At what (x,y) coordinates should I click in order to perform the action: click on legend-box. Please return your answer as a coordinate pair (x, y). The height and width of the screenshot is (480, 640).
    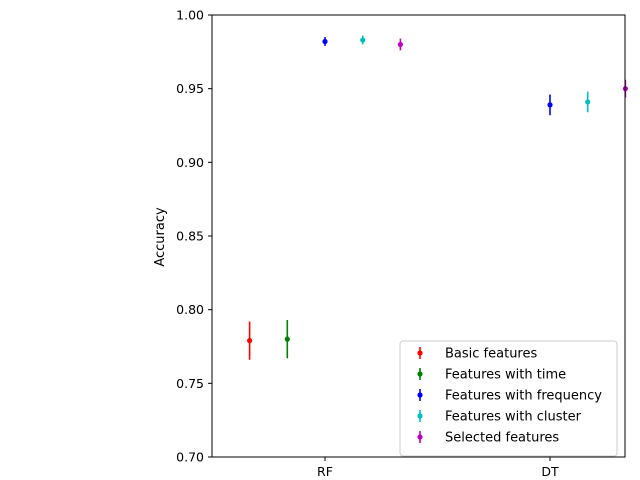
    Looking at the image, I should click on (508, 398).